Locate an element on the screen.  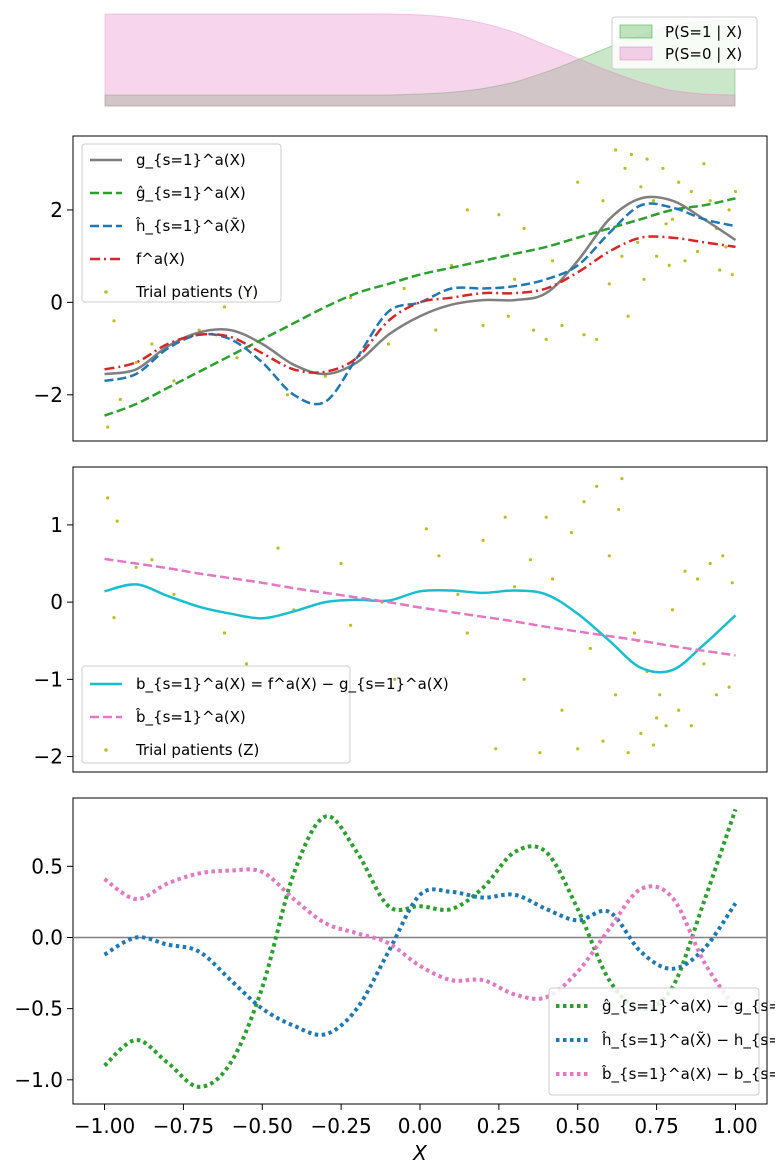
legend-label: f^a(X) is located at coordinates (160, 259).